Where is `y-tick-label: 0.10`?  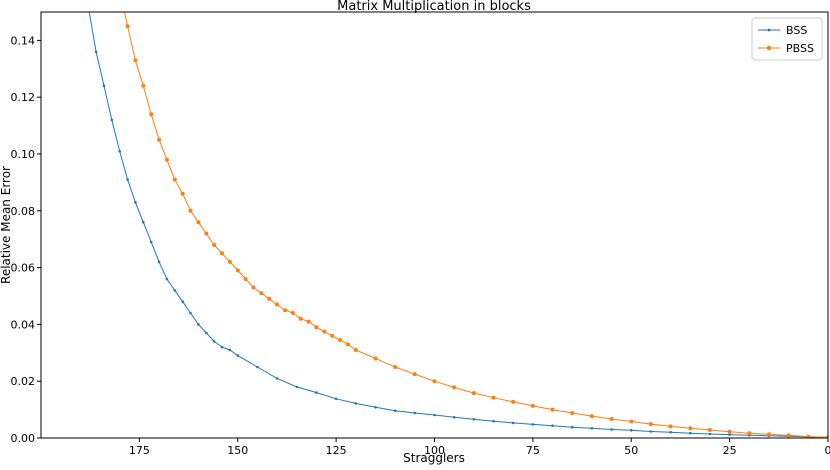
y-tick-label: 0.10 is located at coordinates (23, 154).